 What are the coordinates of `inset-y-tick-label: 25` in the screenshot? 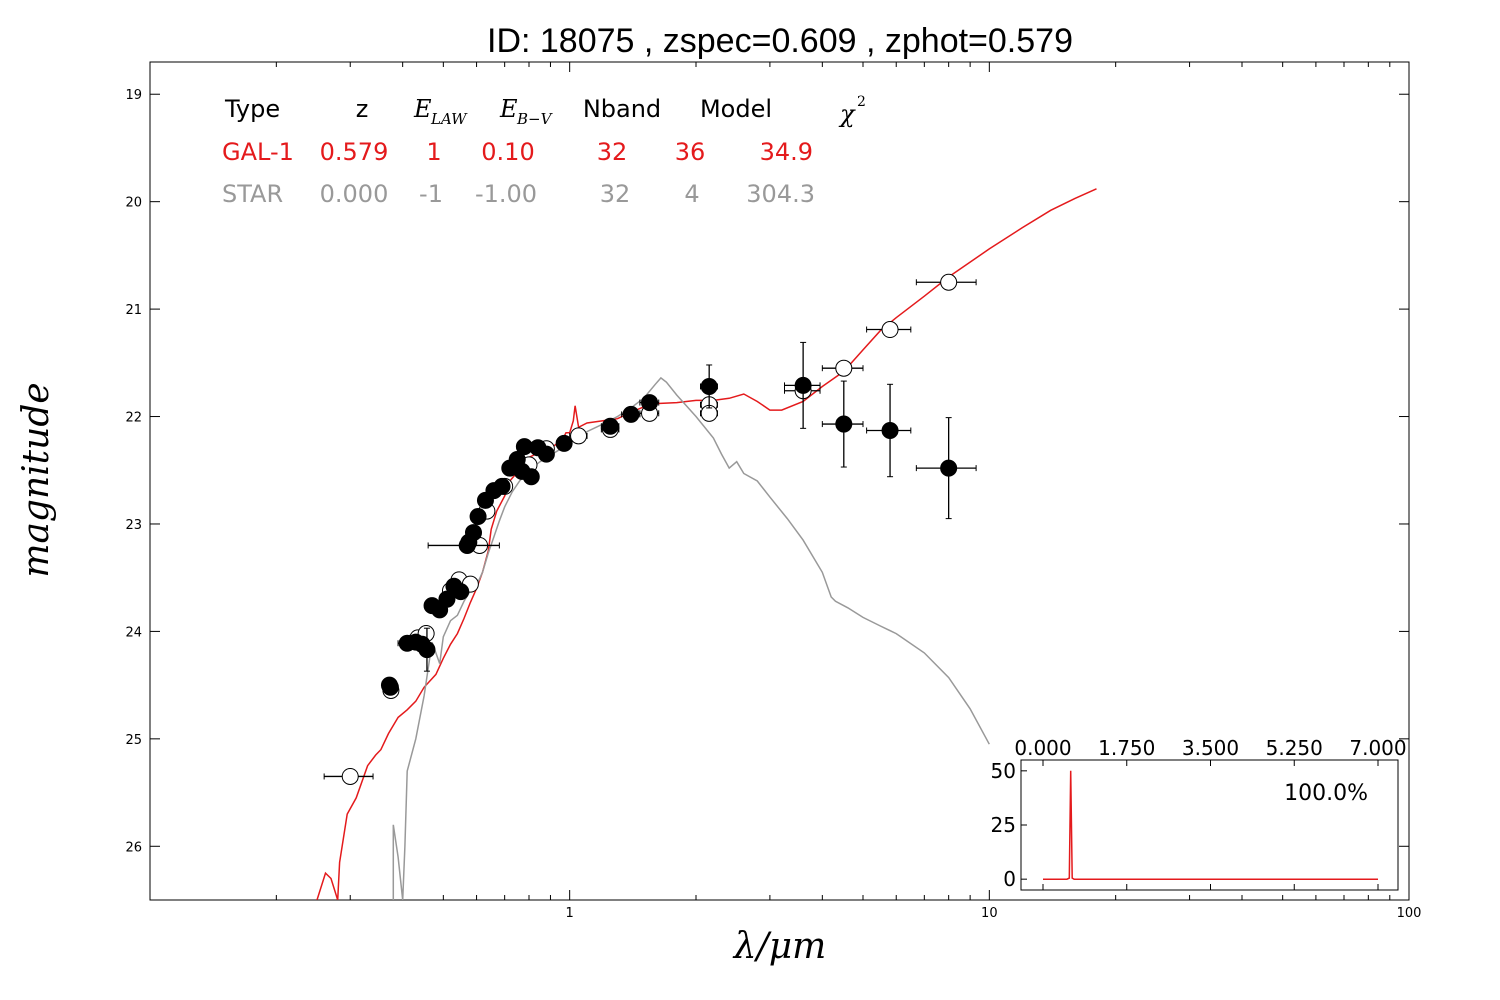 It's located at (1003, 825).